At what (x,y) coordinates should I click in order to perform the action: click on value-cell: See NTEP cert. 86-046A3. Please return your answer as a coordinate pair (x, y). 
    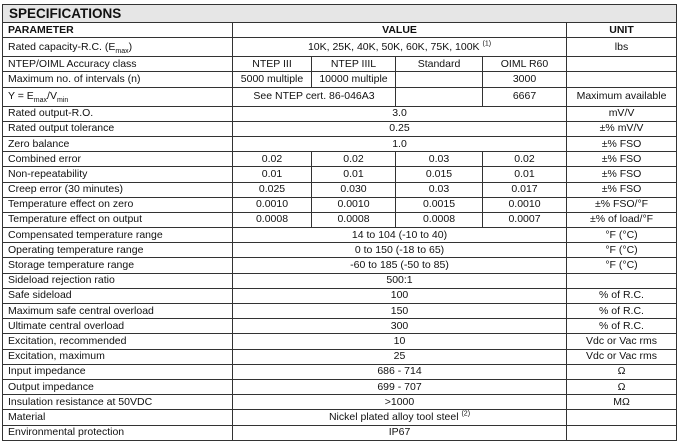
    Looking at the image, I should click on (314, 96).